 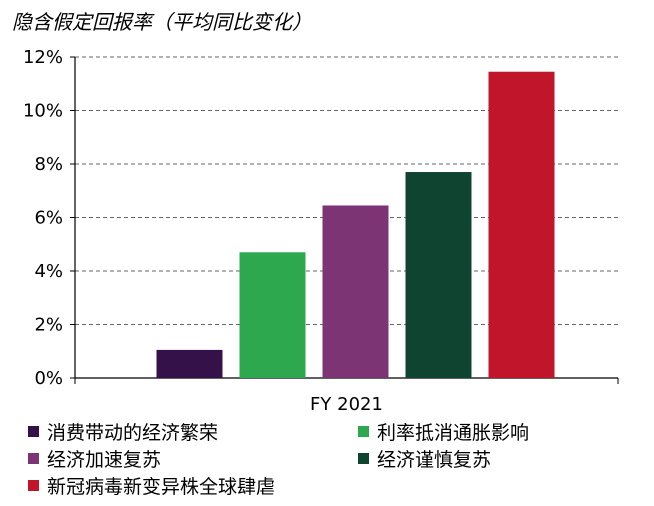 I want to click on legend-label: 经济谨慎复苏, so click(x=434, y=460).